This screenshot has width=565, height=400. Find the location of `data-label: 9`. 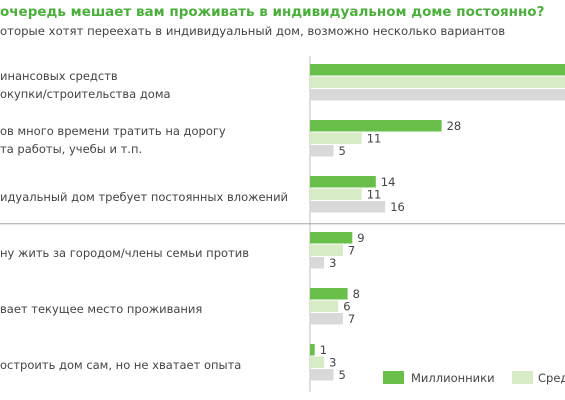

data-label: 9 is located at coordinates (360, 238).